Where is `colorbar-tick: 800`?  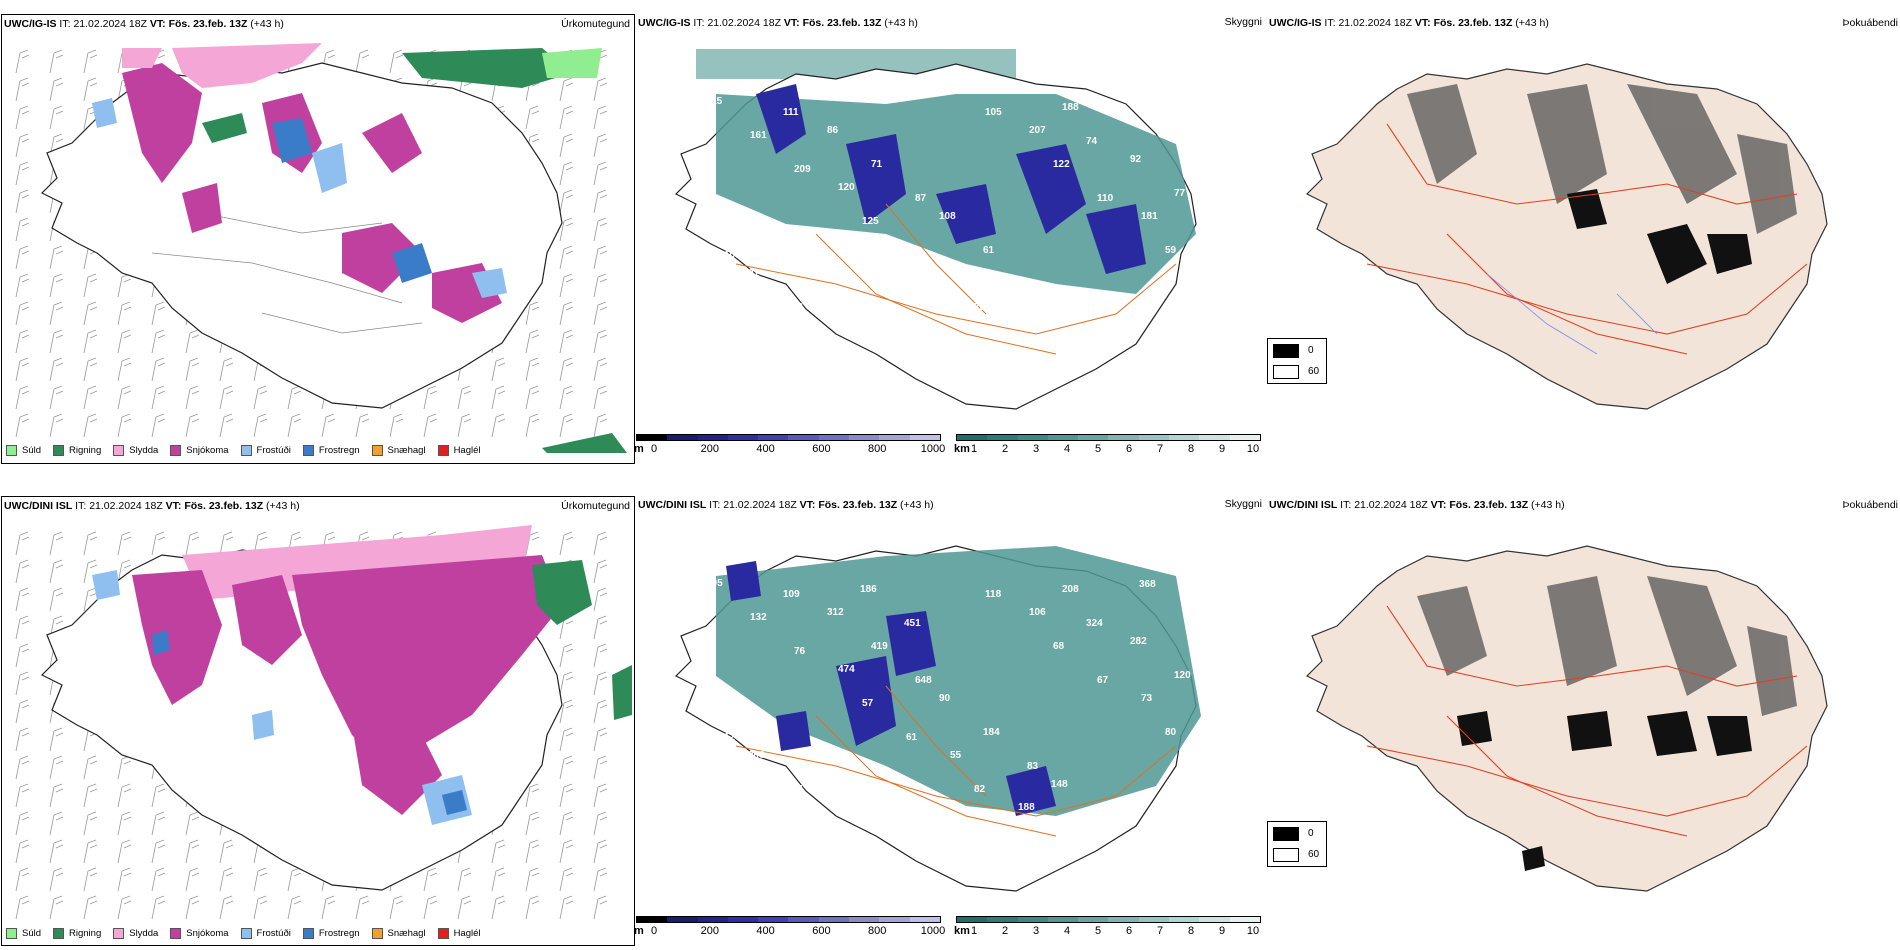
colorbar-tick: 800 is located at coordinates (877, 931).